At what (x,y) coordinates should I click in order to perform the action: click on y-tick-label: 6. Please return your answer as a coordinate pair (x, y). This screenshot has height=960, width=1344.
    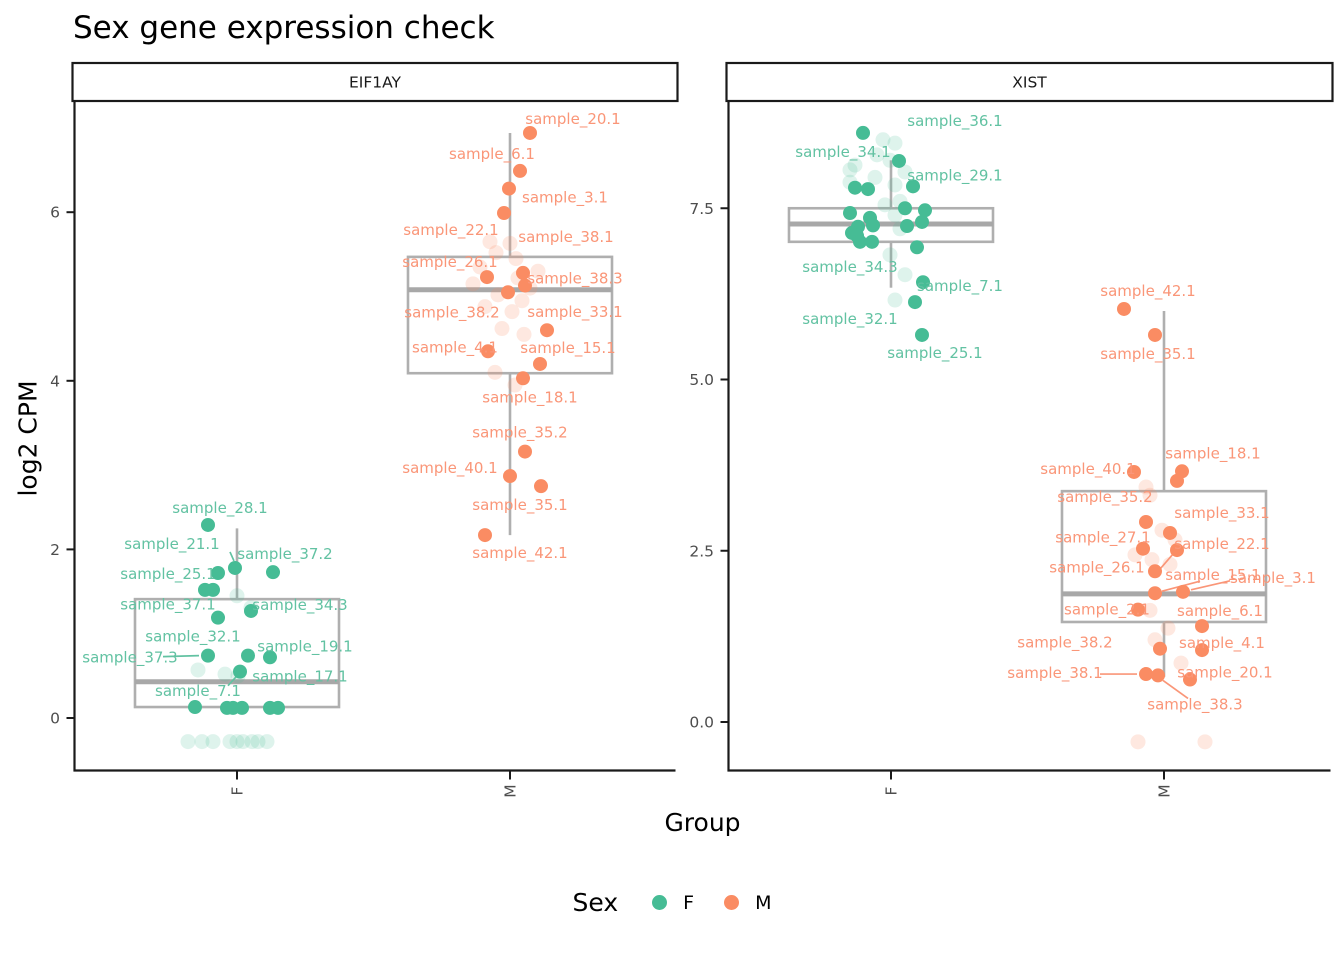
    Looking at the image, I should click on (55, 213).